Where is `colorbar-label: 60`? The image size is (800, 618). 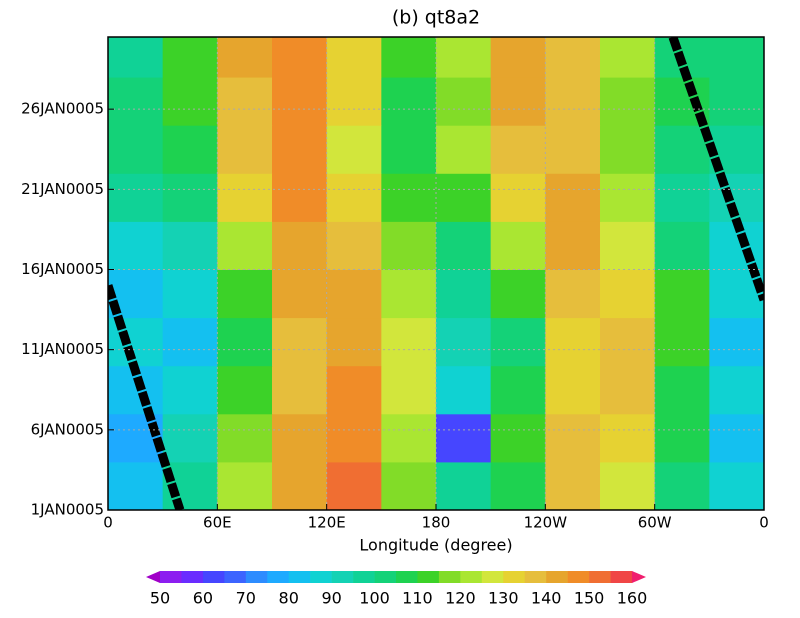
colorbar-label: 60 is located at coordinates (203, 598).